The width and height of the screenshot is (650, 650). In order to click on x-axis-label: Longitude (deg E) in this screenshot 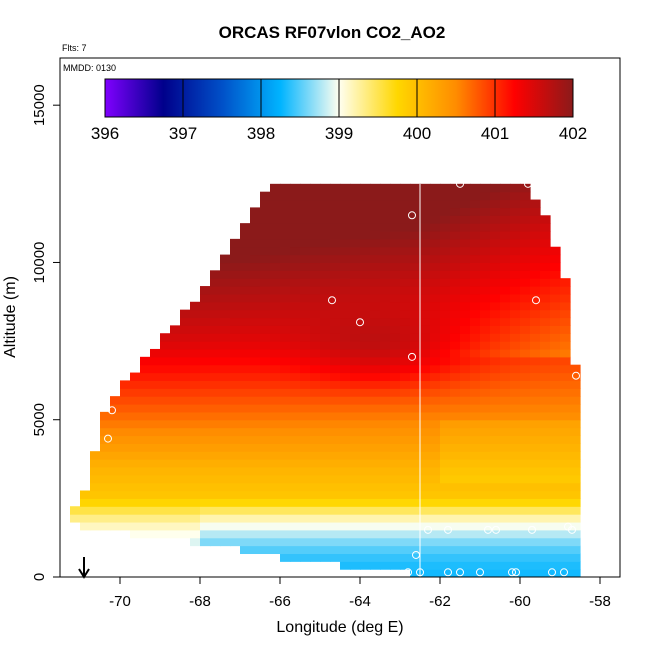, I will do `click(339, 627)`.